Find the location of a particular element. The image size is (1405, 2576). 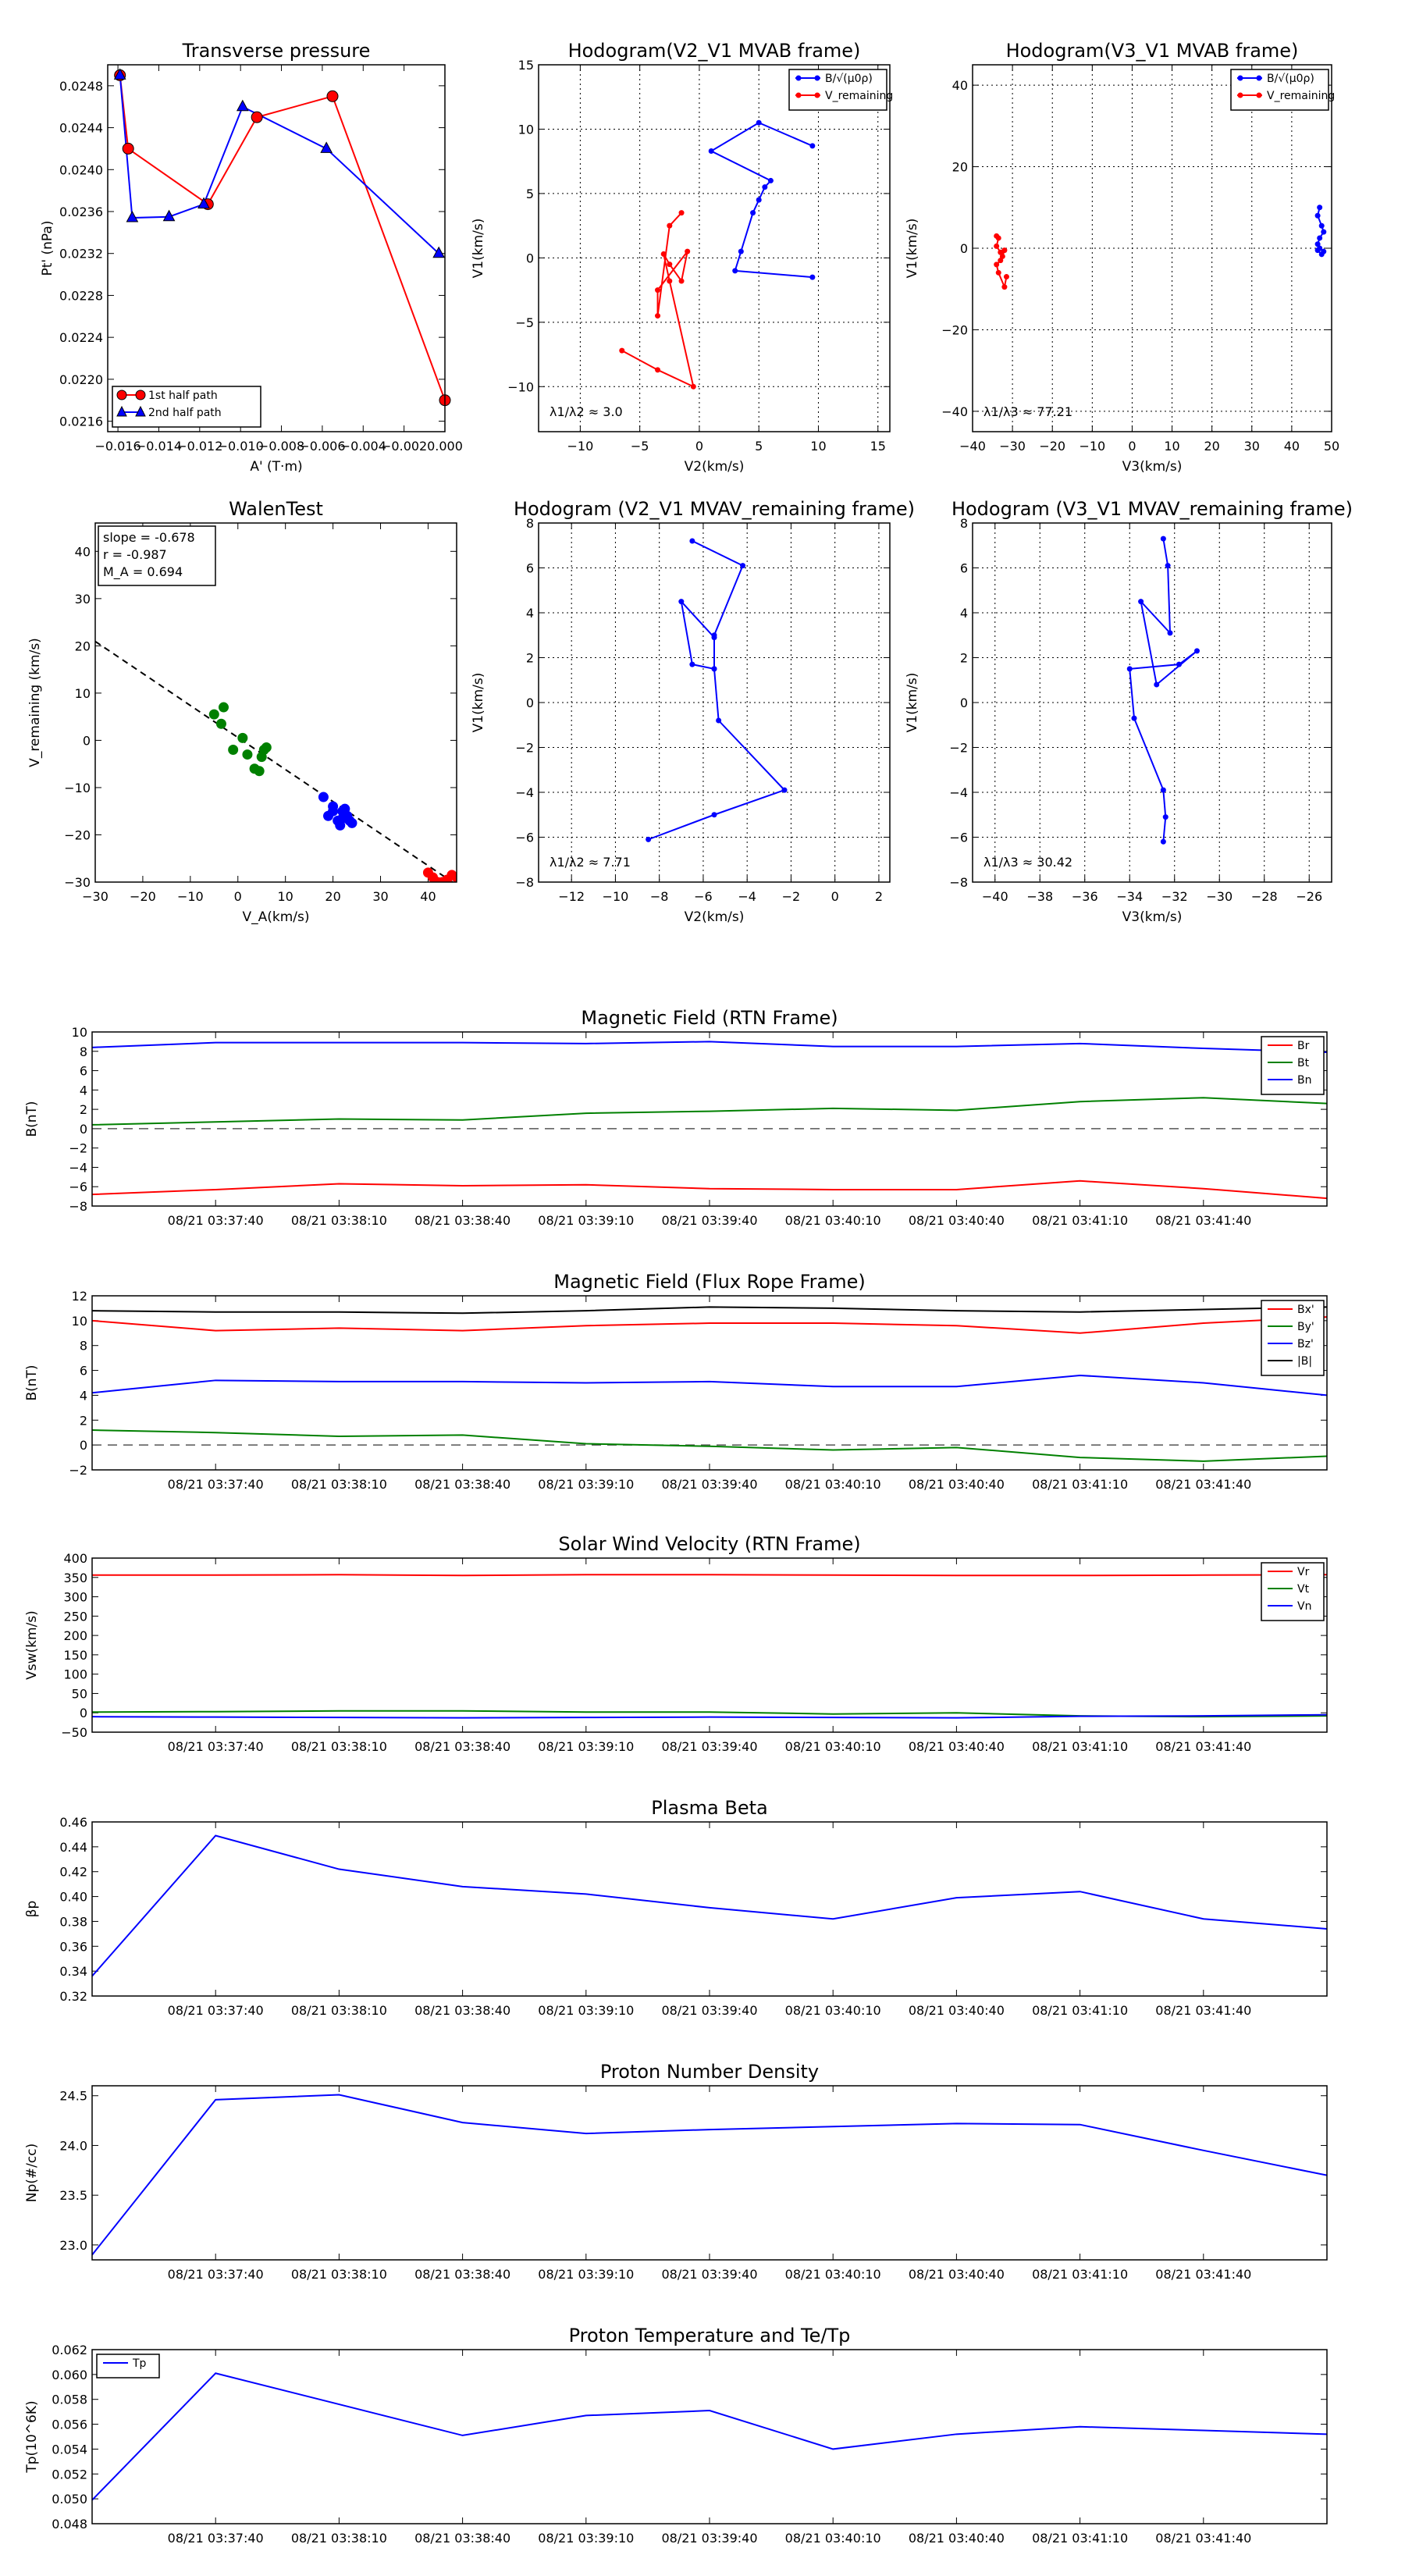

x-tick-label: −0.014 is located at coordinates (159, 446).